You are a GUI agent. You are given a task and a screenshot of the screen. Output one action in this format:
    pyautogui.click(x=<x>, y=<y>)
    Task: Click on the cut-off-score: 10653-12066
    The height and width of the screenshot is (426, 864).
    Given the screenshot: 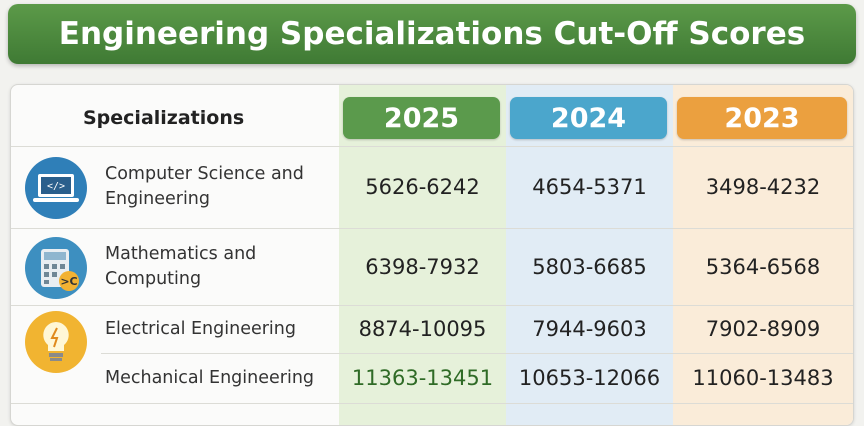 What is the action you would take?
    pyautogui.click(x=589, y=378)
    